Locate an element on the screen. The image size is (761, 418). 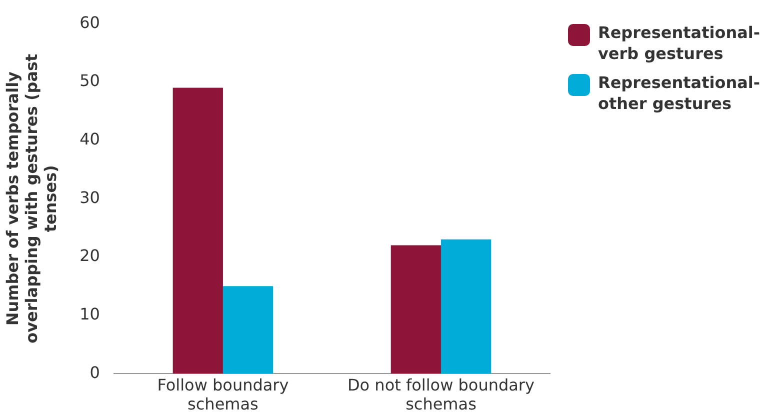
y-tick-label: 30 is located at coordinates (90, 197).